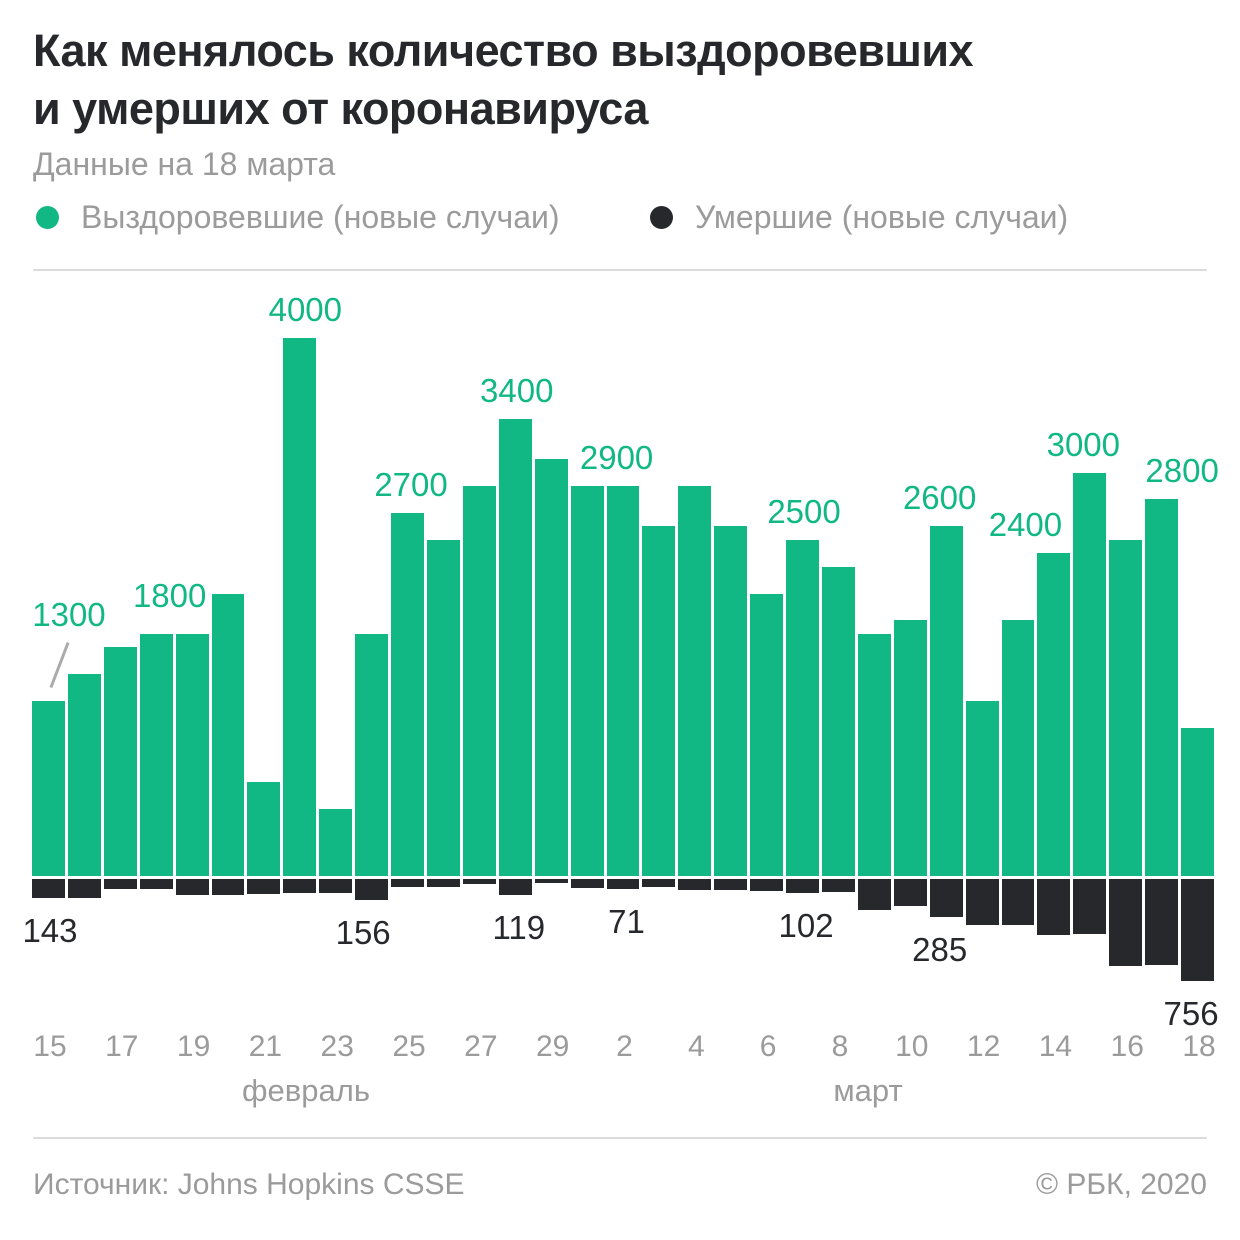 The image size is (1240, 1240). I want to click on x-axis-tick-label: 14, so click(1055, 1046).